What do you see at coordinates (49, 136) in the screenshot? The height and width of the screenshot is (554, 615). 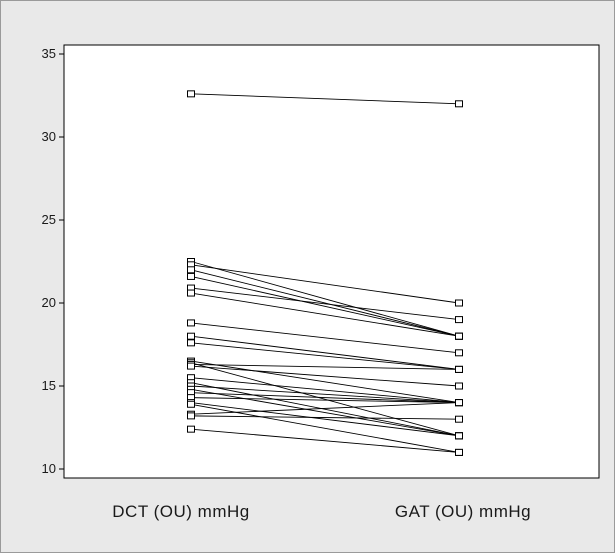 I see `y-tick-label: 30` at bounding box center [49, 136].